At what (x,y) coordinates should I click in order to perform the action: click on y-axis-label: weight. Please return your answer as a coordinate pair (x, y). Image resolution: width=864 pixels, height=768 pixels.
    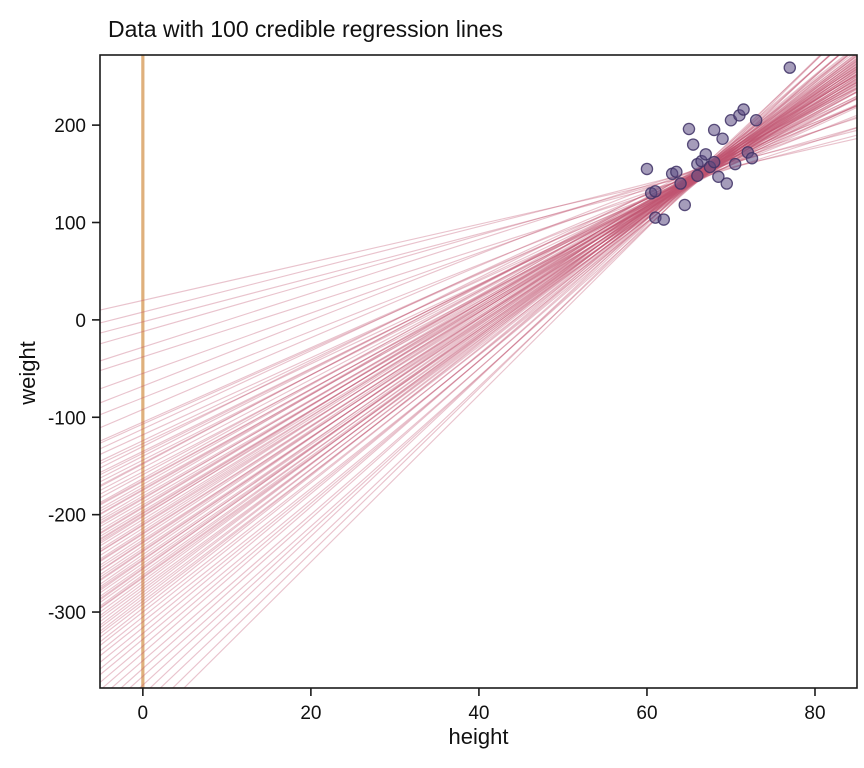
    Looking at the image, I should click on (27, 373).